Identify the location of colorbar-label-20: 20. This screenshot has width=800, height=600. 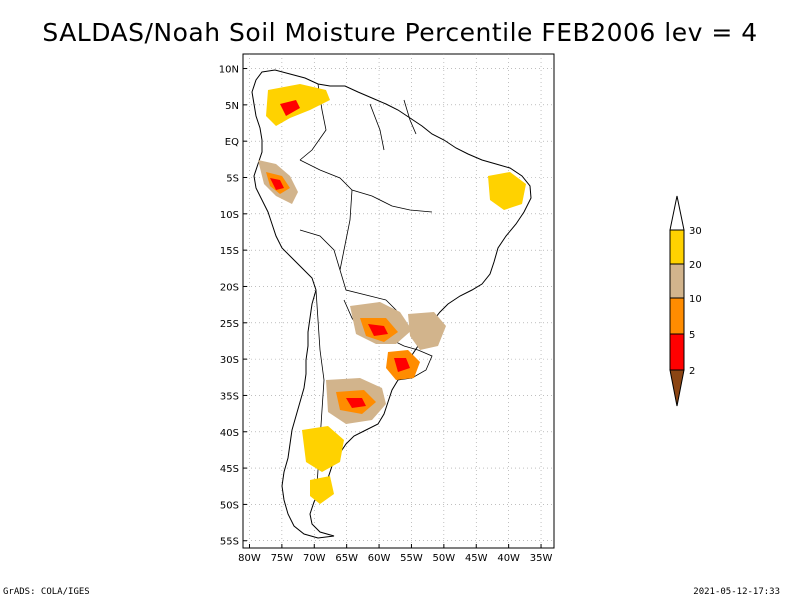
(695, 265).